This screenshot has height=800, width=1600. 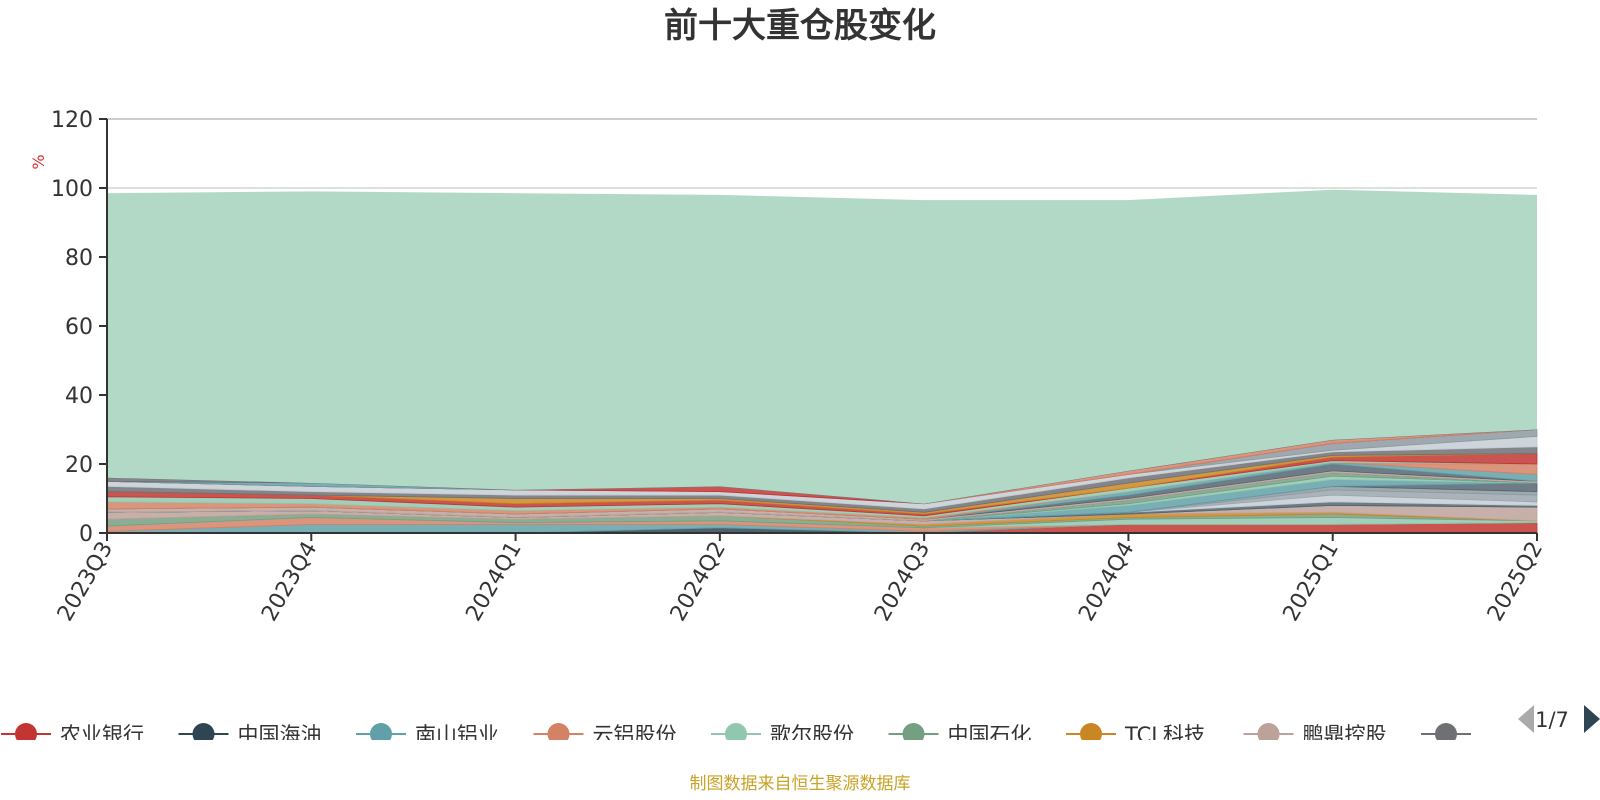 I want to click on legend-item: 南山铝业, so click(x=427, y=735).